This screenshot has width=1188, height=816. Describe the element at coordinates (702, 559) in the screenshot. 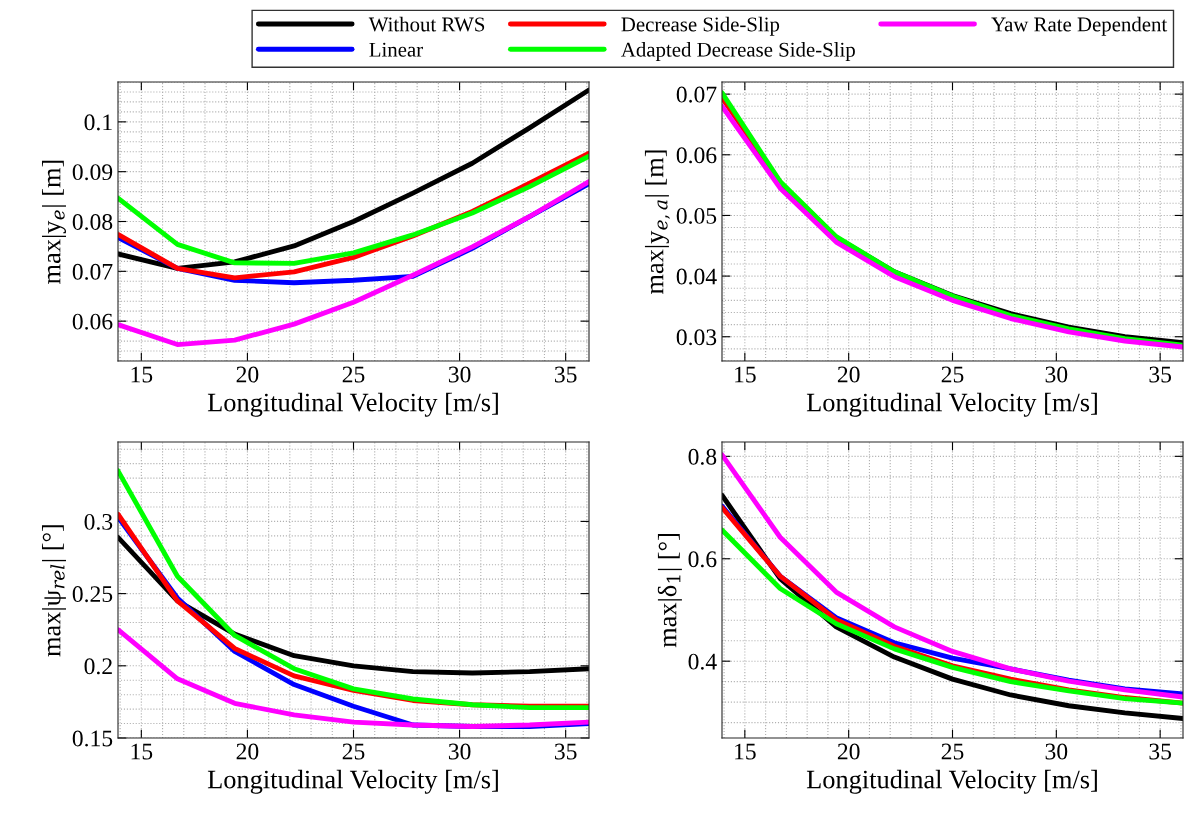

I see `y-tick-label: 0.6` at that location.